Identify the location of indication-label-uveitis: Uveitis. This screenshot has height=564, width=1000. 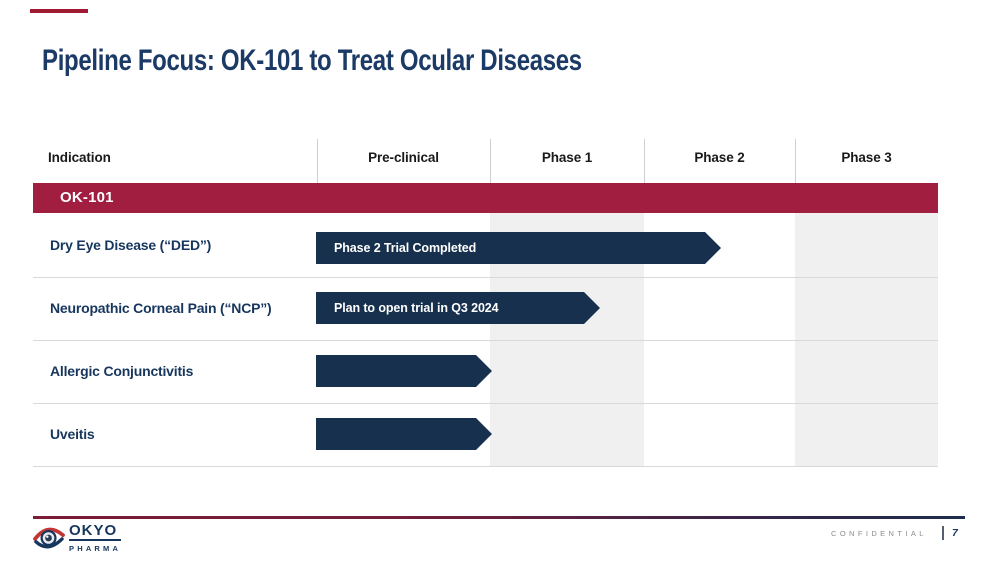
(72, 434).